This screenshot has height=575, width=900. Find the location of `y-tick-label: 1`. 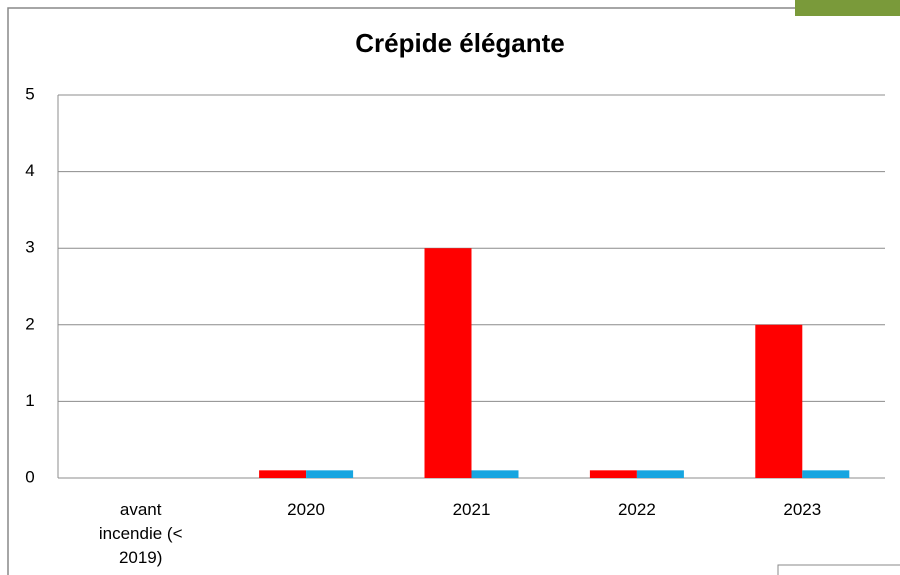

y-tick-label: 1 is located at coordinates (29, 400).